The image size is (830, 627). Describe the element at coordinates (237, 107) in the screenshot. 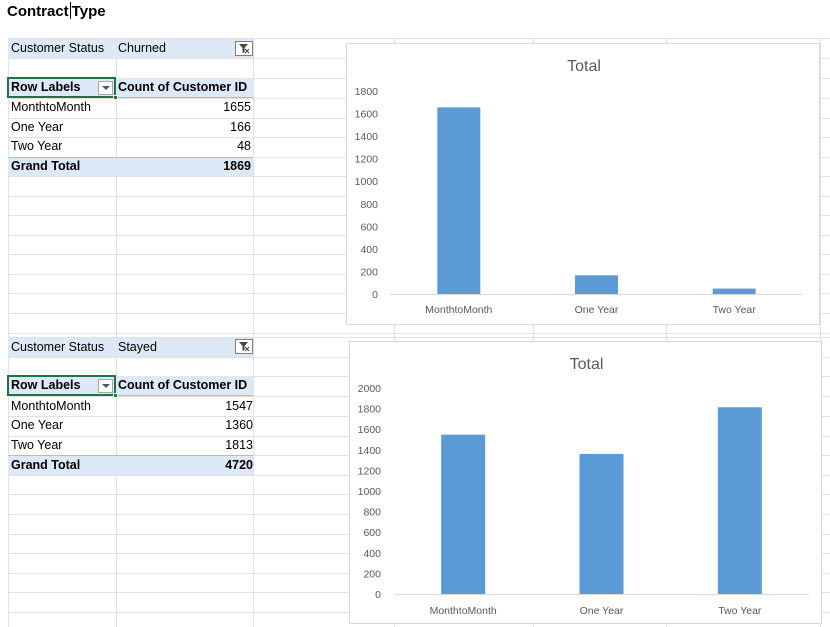

I see `table-row-value: 1655` at that location.